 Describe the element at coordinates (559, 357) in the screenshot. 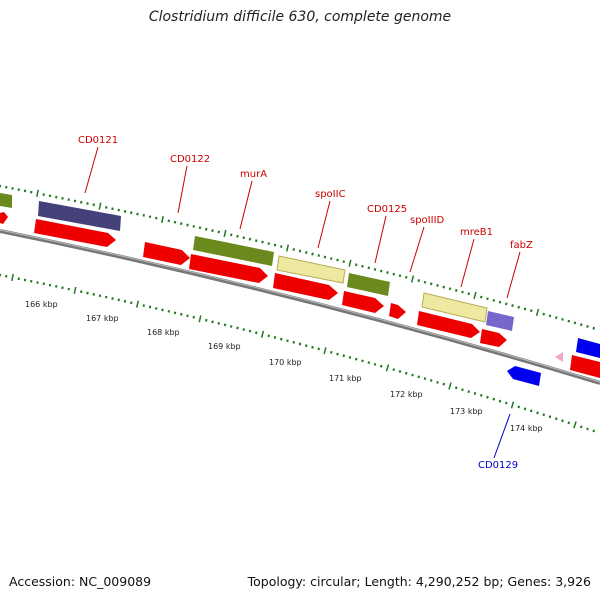

I see `gene-feature-pink` at that location.